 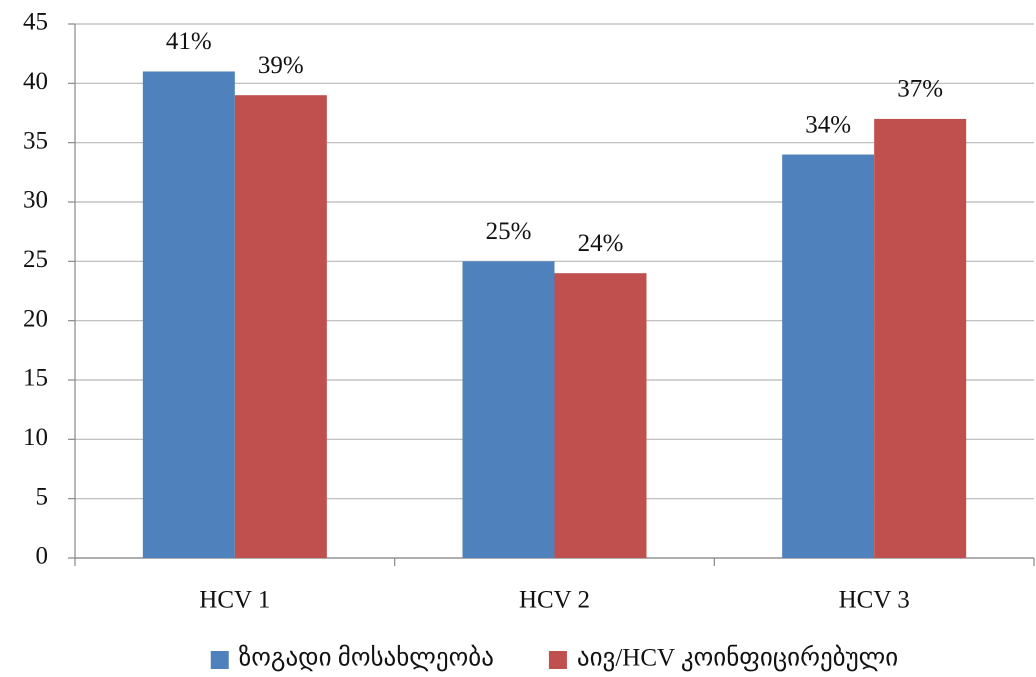 What do you see at coordinates (281, 65) in the screenshot?
I see `value-label: 39%` at bounding box center [281, 65].